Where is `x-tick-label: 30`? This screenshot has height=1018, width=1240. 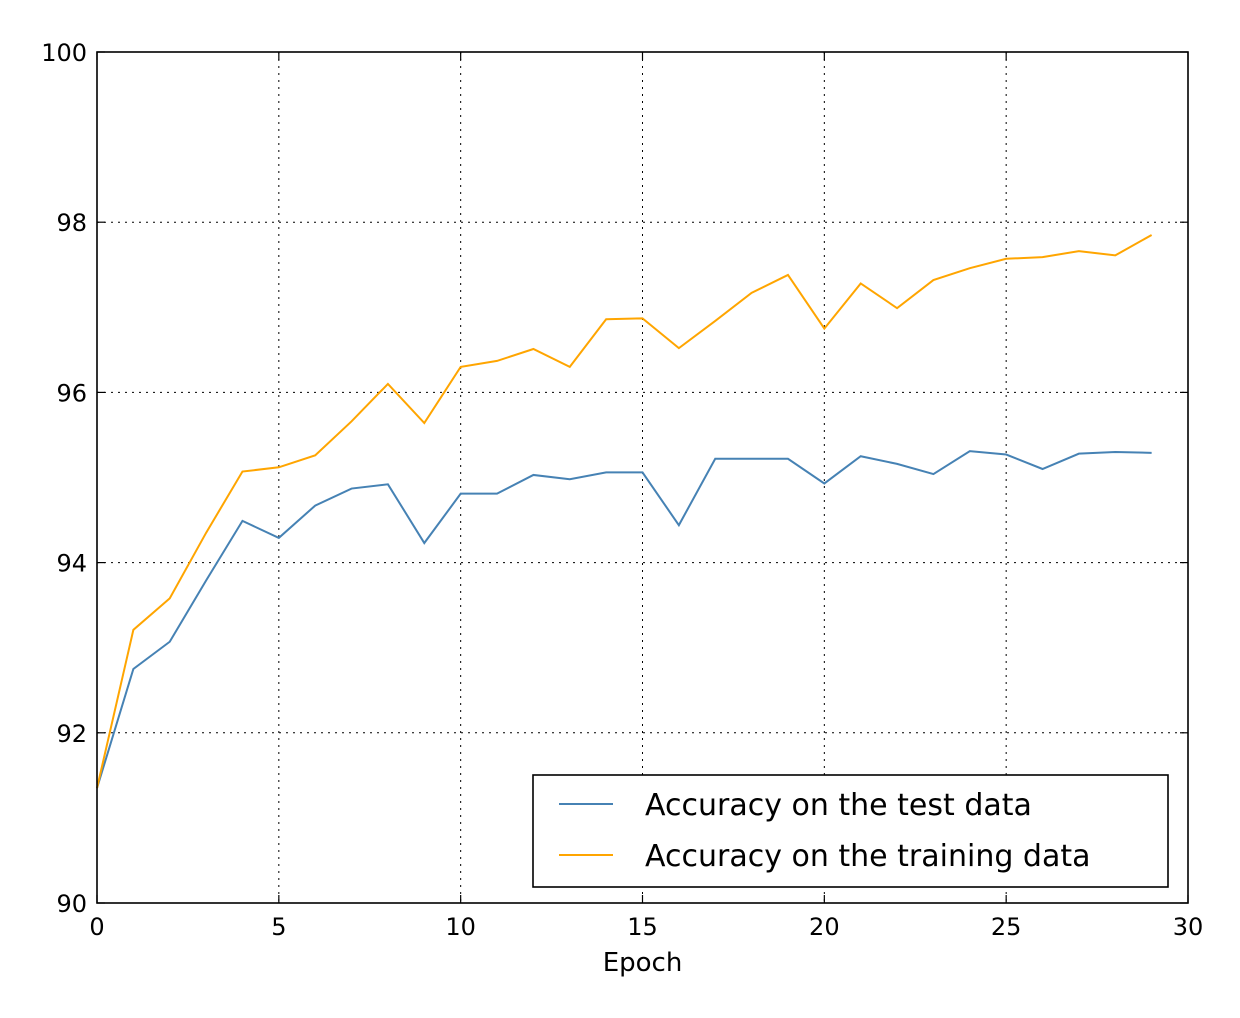
x-tick-label: 30 is located at coordinates (1188, 927).